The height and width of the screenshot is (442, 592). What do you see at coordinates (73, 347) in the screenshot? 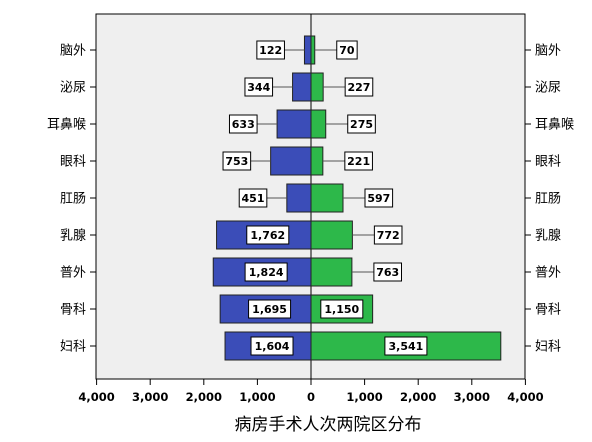
I see `category-label-left: 妇科` at bounding box center [73, 347].